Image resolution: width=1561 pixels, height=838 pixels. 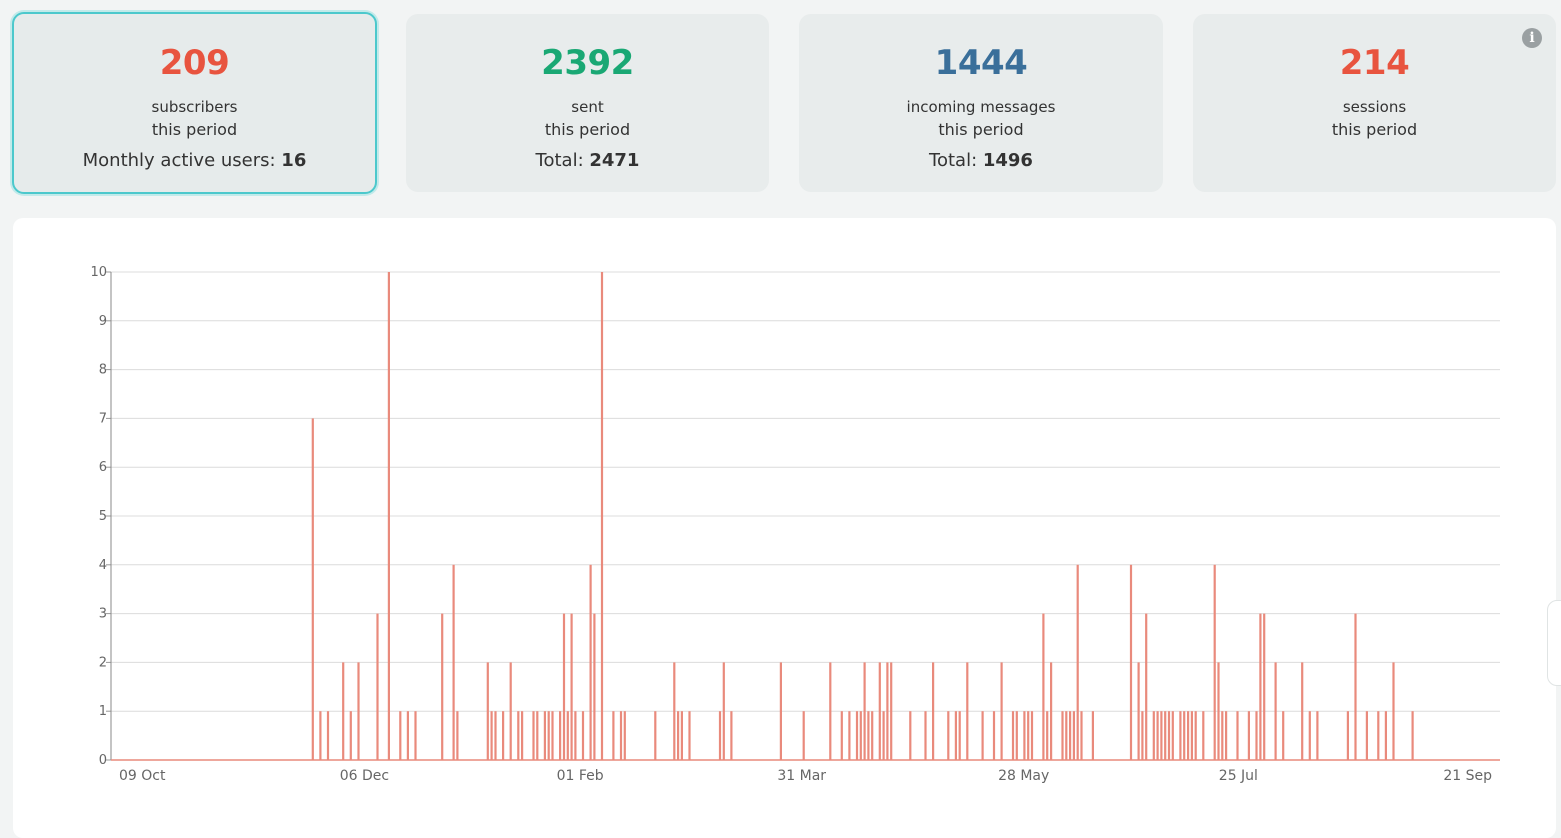 I want to click on sessions-card: i 214 sessions this period, so click(x=1374, y=103).